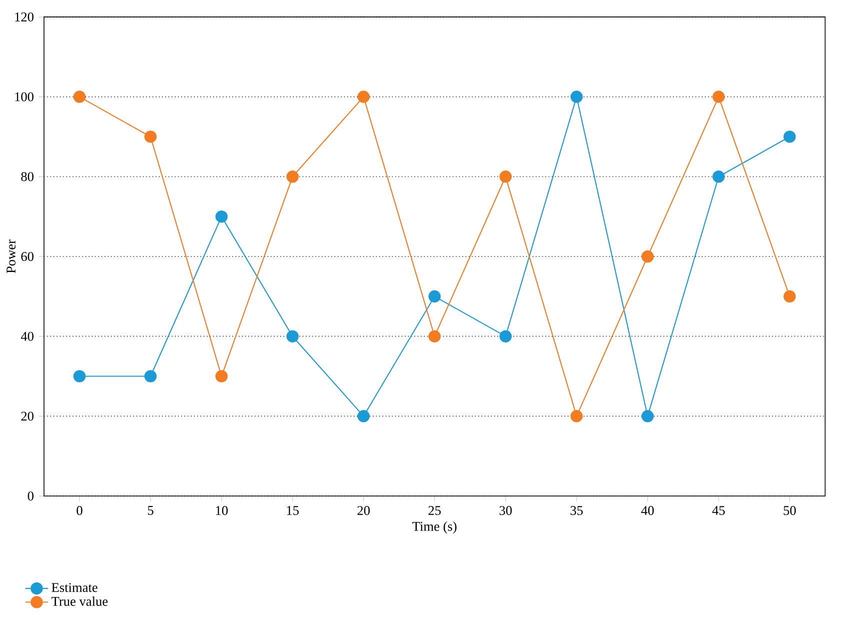 This screenshot has height=623, width=862. What do you see at coordinates (24, 97) in the screenshot?
I see `y-tick-label: 100` at bounding box center [24, 97].